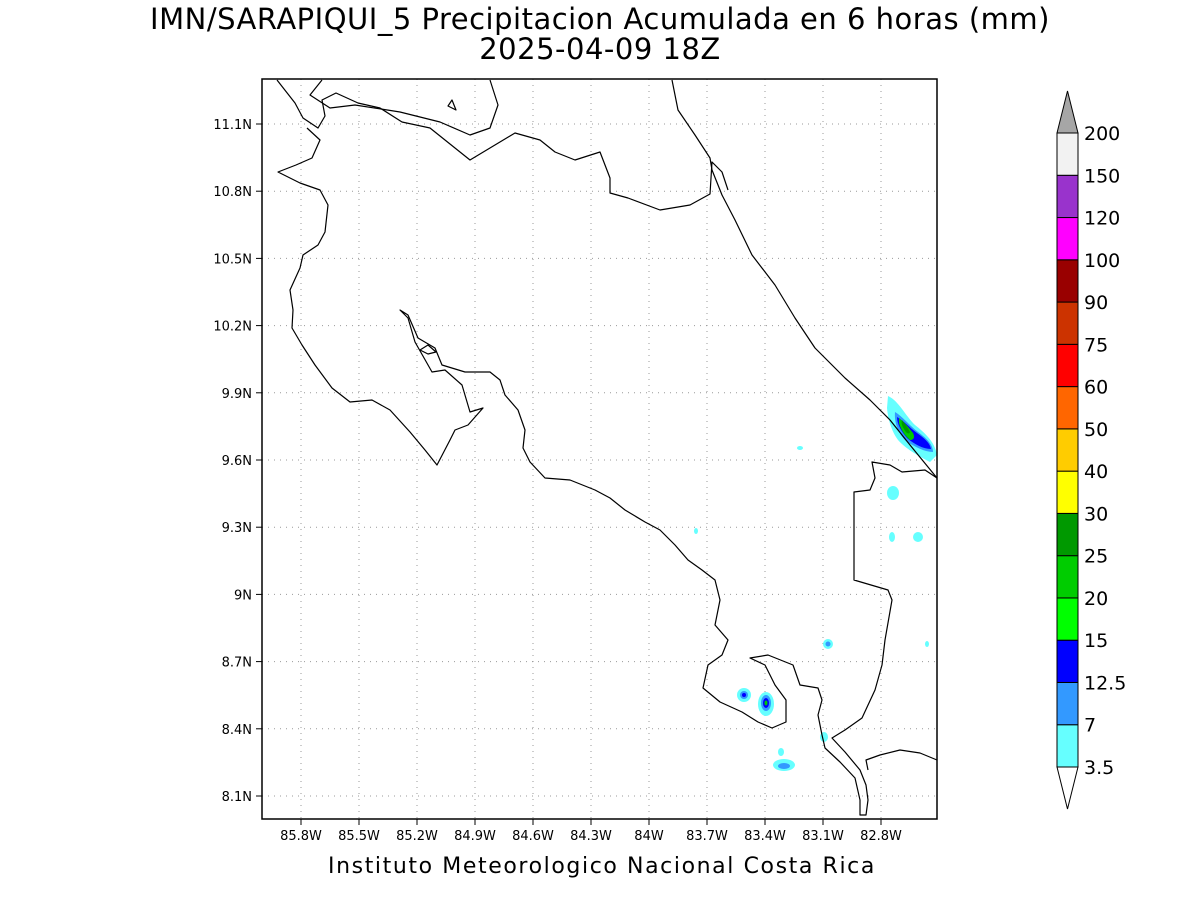 This screenshot has height=900, width=1200. I want to click on rain-cell-caribbean, so click(912, 429).